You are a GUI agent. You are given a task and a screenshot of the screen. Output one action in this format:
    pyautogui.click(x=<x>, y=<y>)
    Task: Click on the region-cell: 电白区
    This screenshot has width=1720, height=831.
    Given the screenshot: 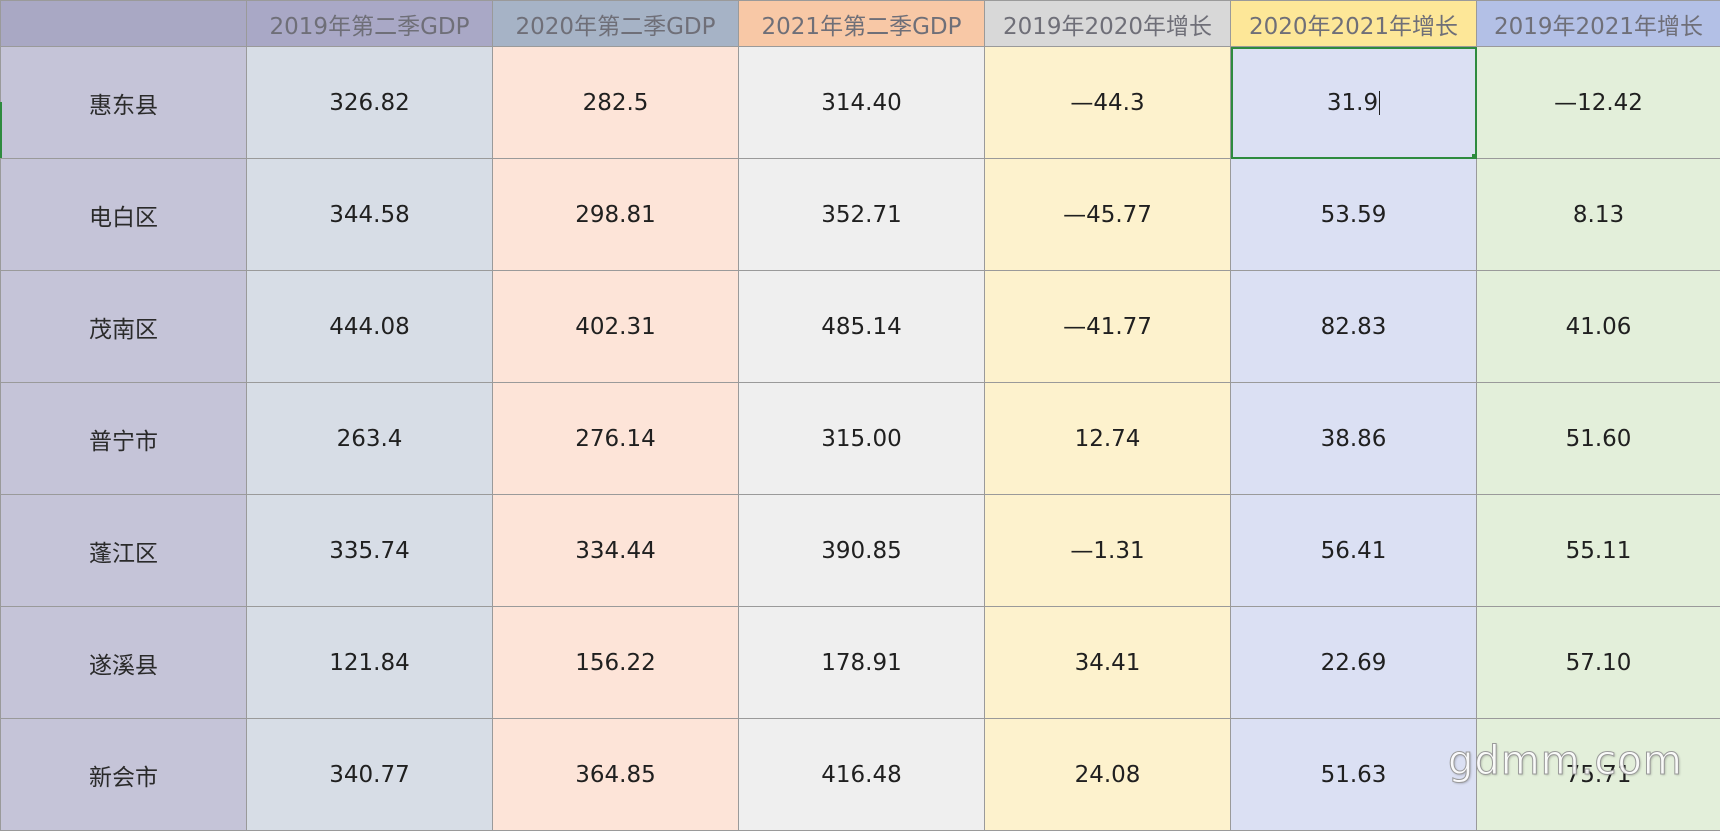 What is the action you would take?
    pyautogui.click(x=124, y=215)
    